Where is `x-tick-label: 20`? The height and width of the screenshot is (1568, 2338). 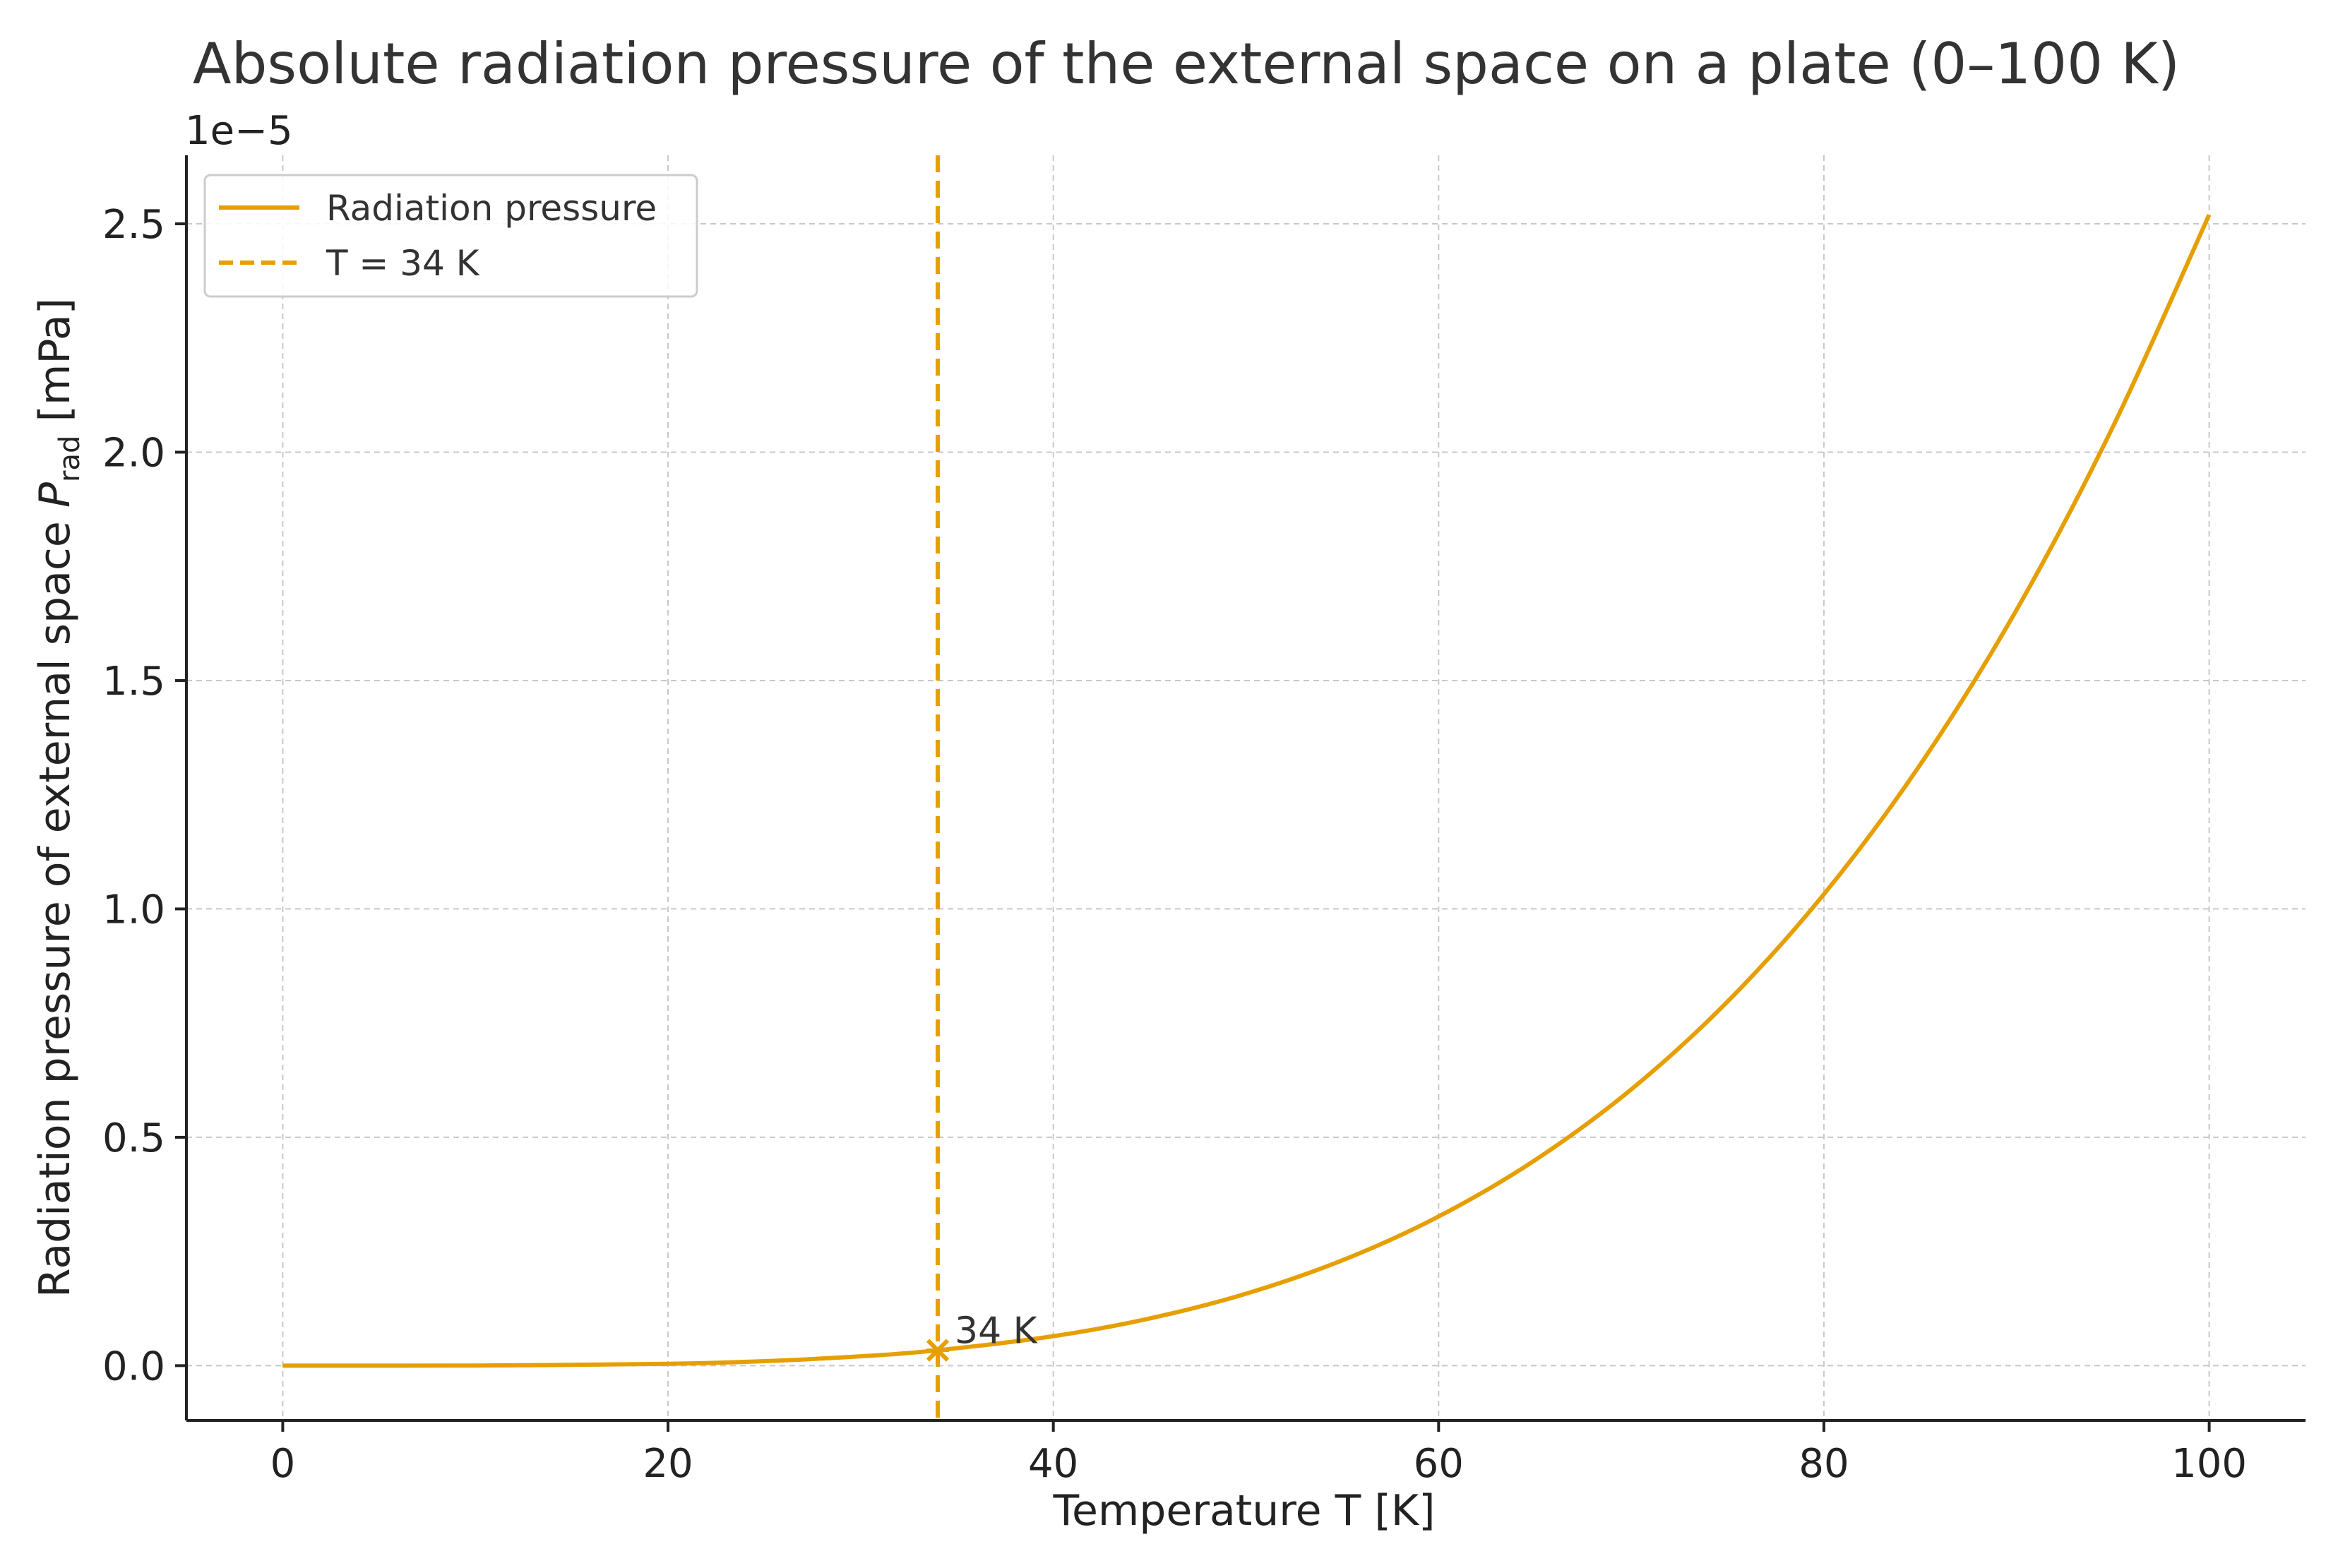 x-tick-label: 20 is located at coordinates (668, 1464).